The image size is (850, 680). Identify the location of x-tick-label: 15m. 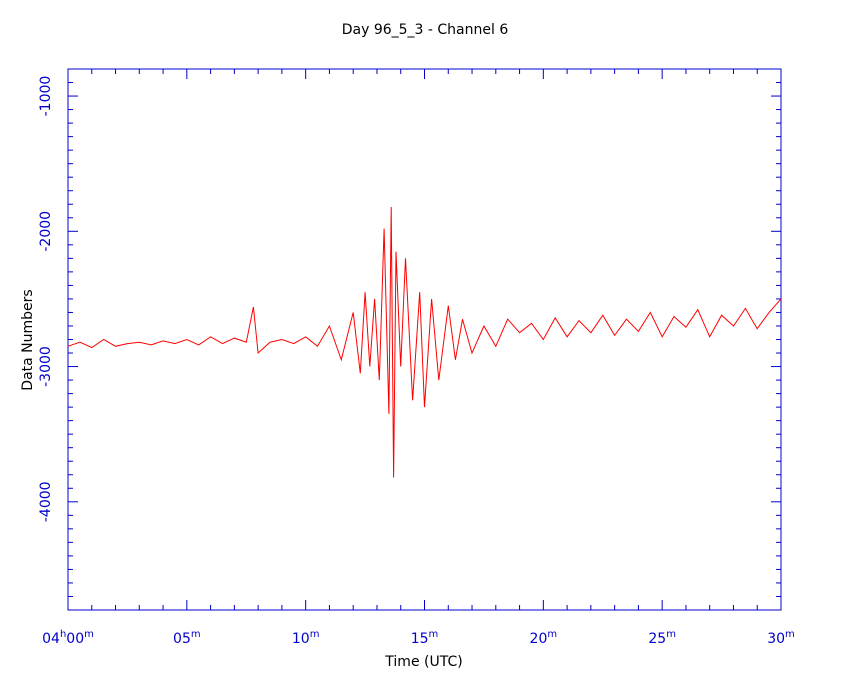
(425, 638).